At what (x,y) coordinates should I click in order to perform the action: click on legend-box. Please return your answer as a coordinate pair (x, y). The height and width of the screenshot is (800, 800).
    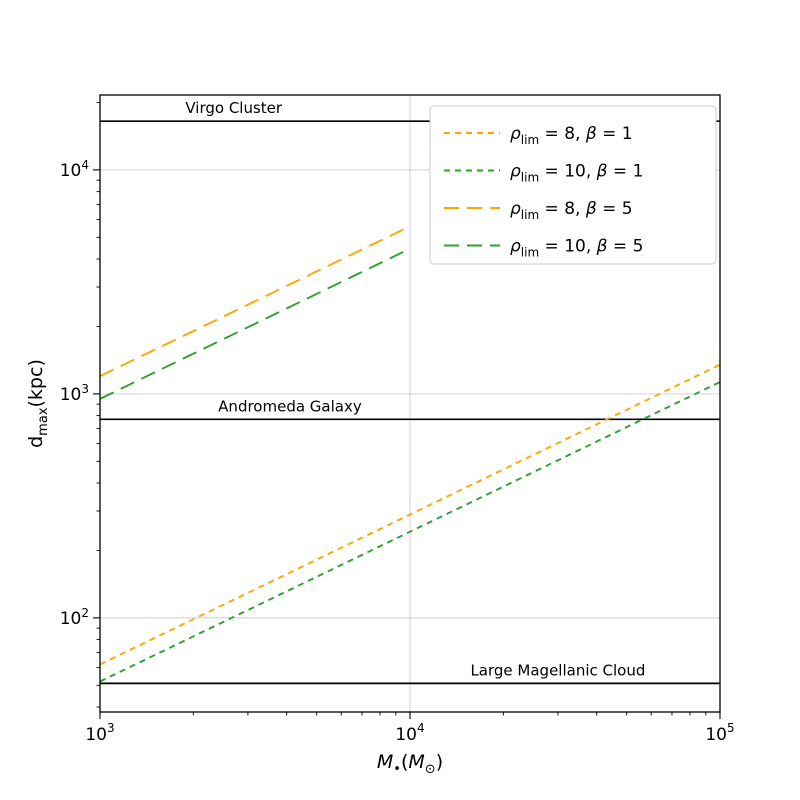
    Looking at the image, I should click on (573, 185).